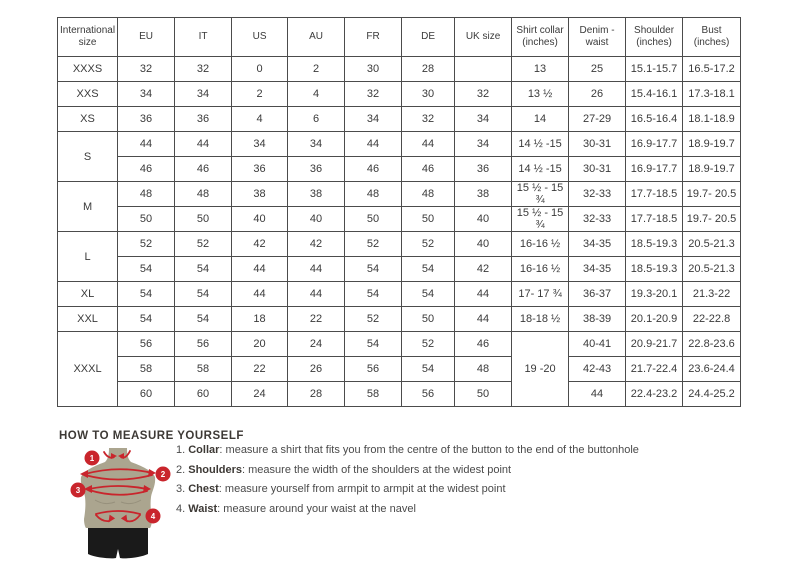 Image resolution: width=787 pixels, height=571 pixels. Describe the element at coordinates (87, 256) in the screenshot. I see `cell-international-size: L` at that location.